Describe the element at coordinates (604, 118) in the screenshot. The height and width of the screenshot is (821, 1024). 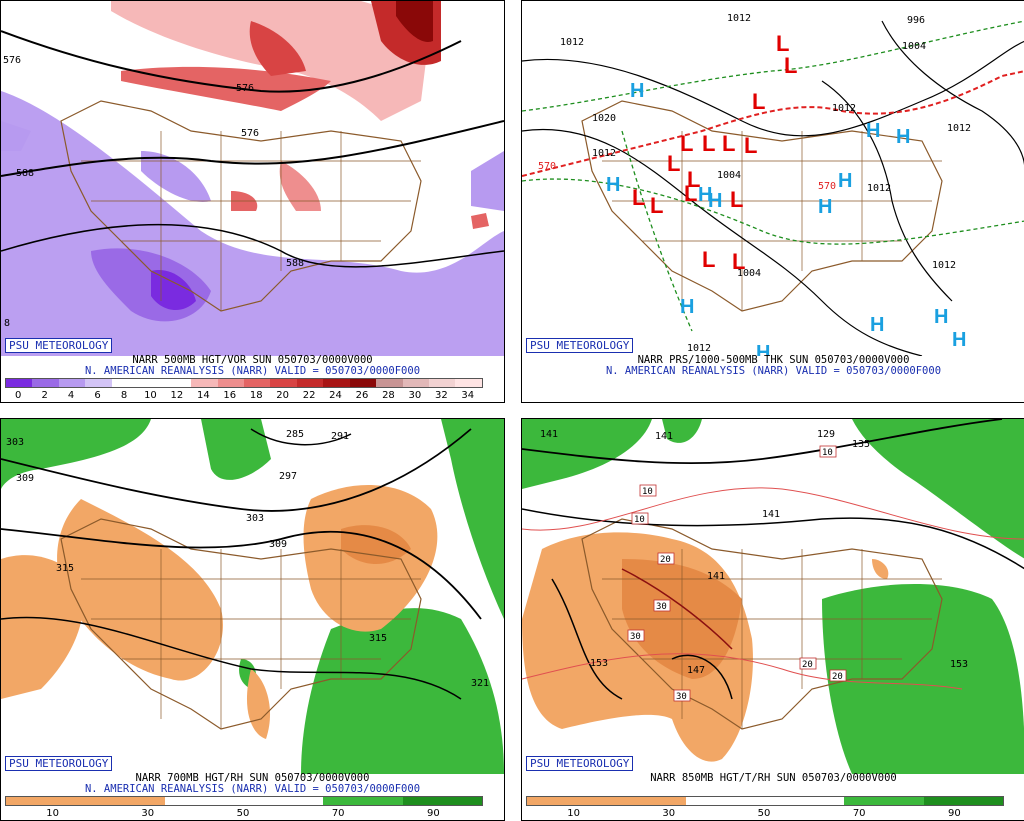
I see `isobar-label: 1020` at that location.